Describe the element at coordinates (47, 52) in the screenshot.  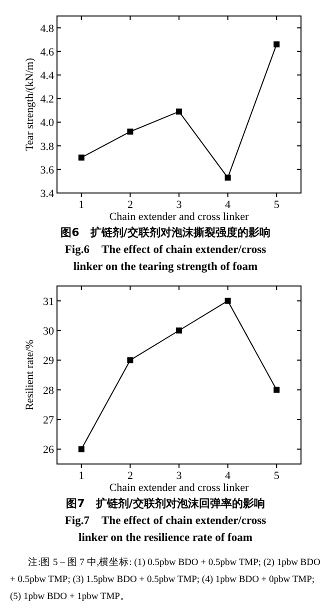
I see `y-tick-label: 4.6` at that location.